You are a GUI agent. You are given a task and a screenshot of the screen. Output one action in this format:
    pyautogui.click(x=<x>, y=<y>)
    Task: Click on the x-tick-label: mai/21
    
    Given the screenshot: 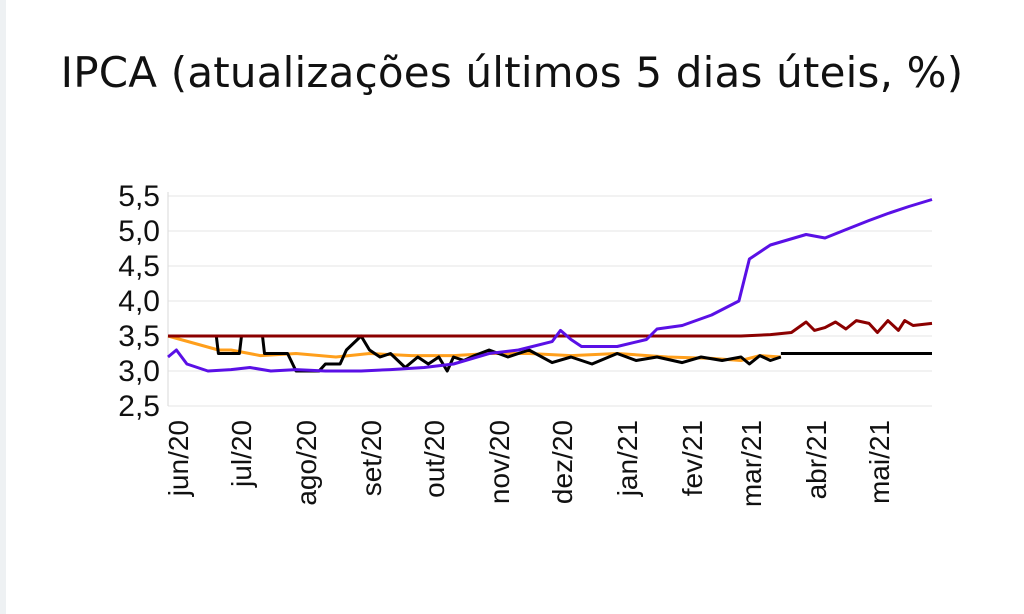 What is the action you would take?
    pyautogui.click(x=879, y=462)
    